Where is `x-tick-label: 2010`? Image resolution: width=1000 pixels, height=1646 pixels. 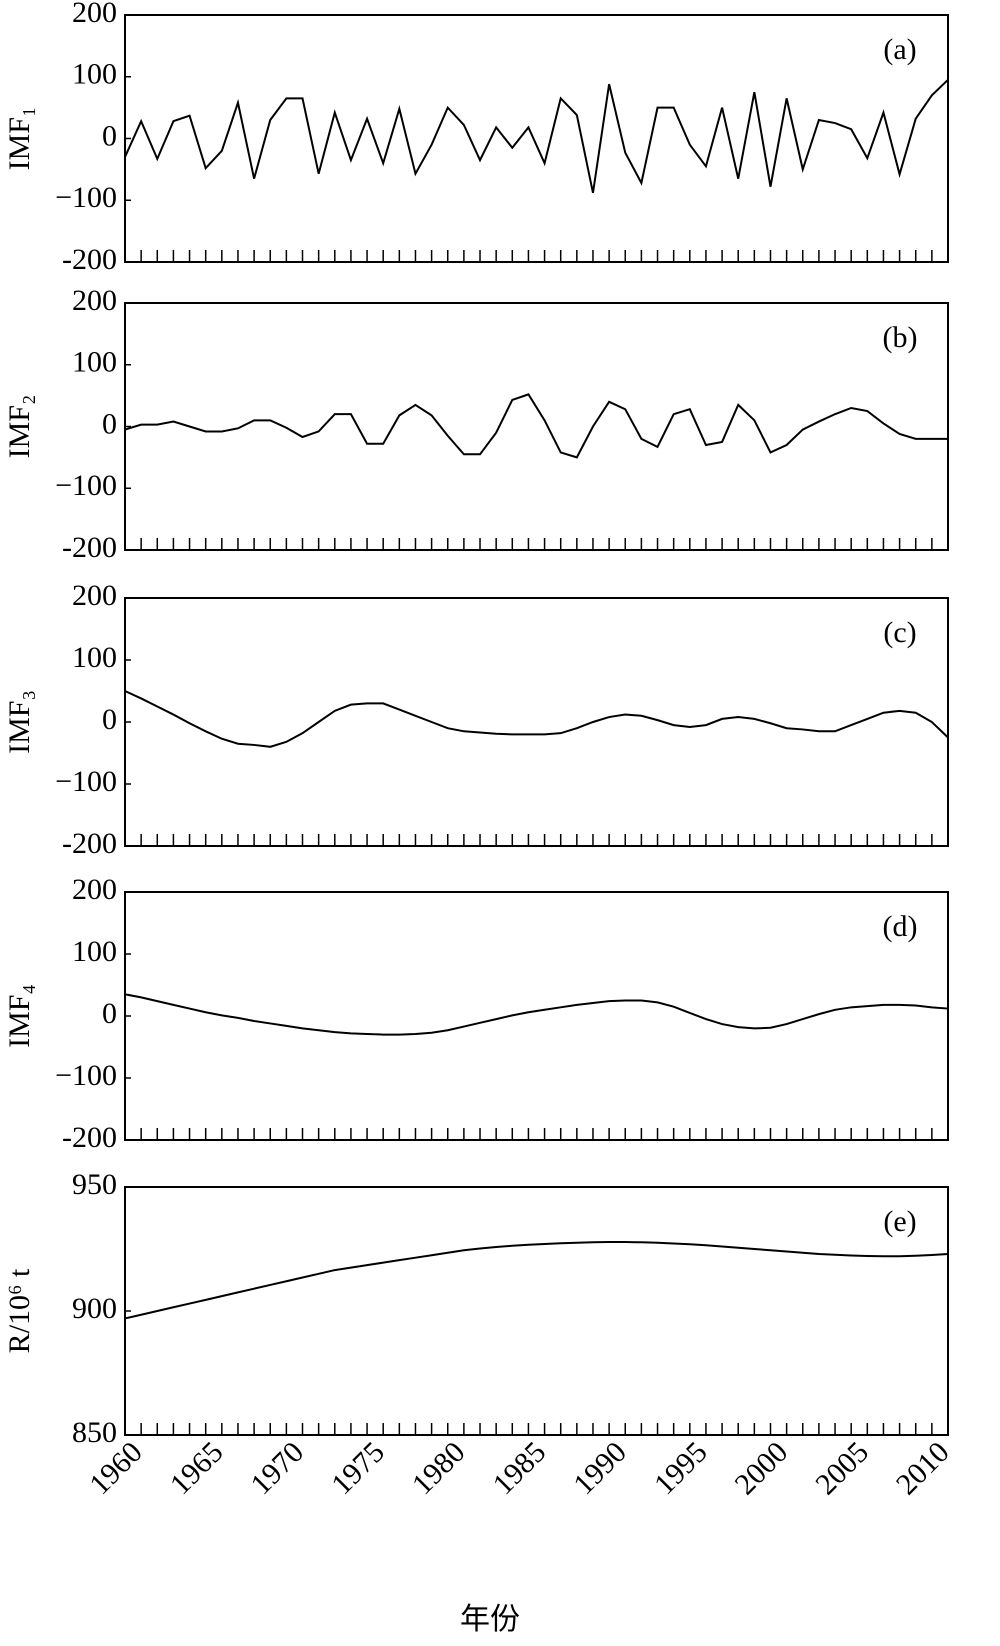 x-tick-label: 2010 is located at coordinates (923, 1468).